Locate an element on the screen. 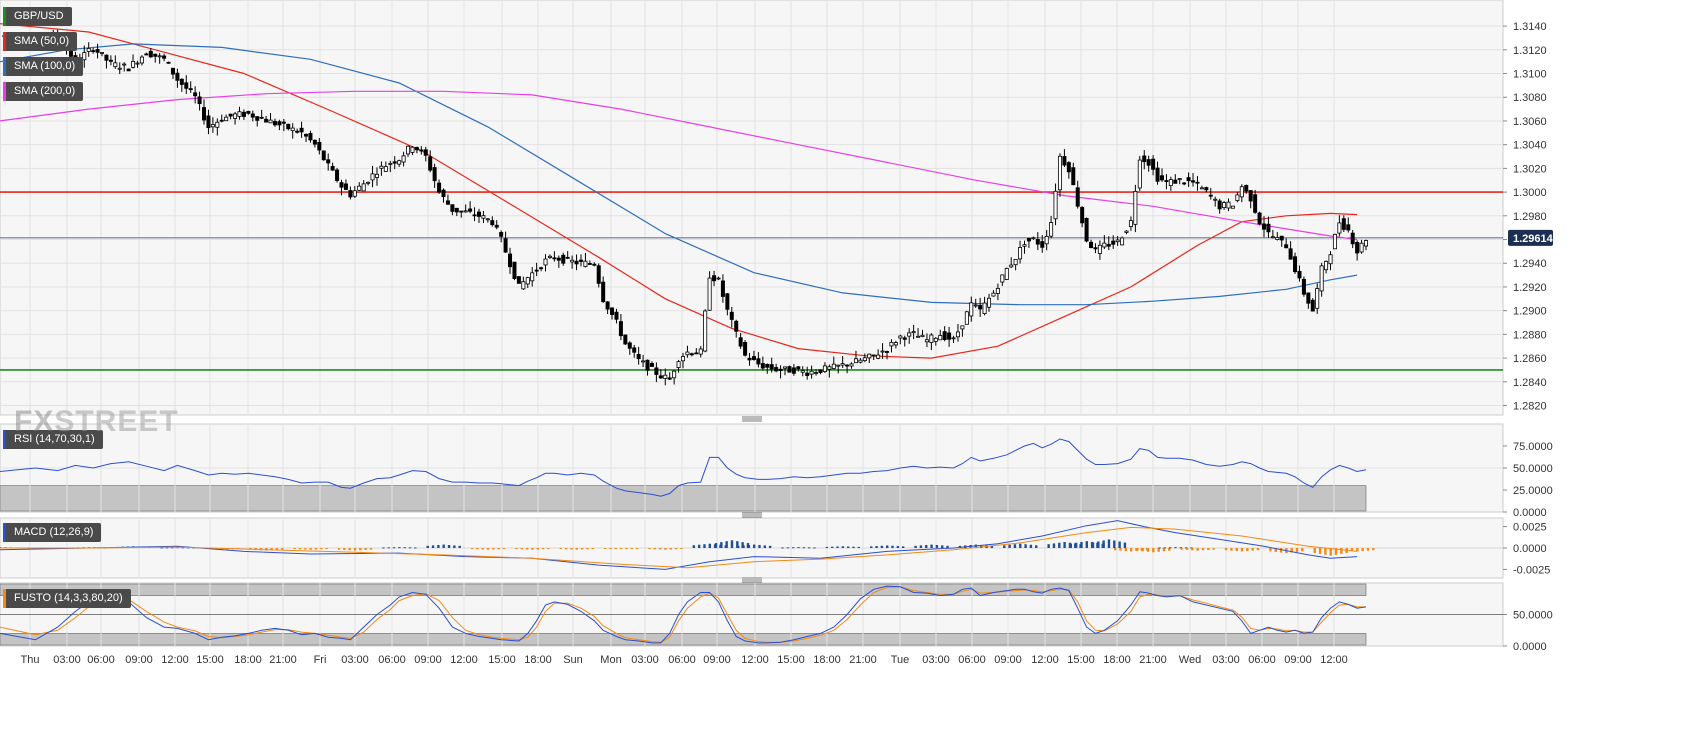 This screenshot has width=1707, height=729. macd-label: MACD (12,26,9) is located at coordinates (52, 532).